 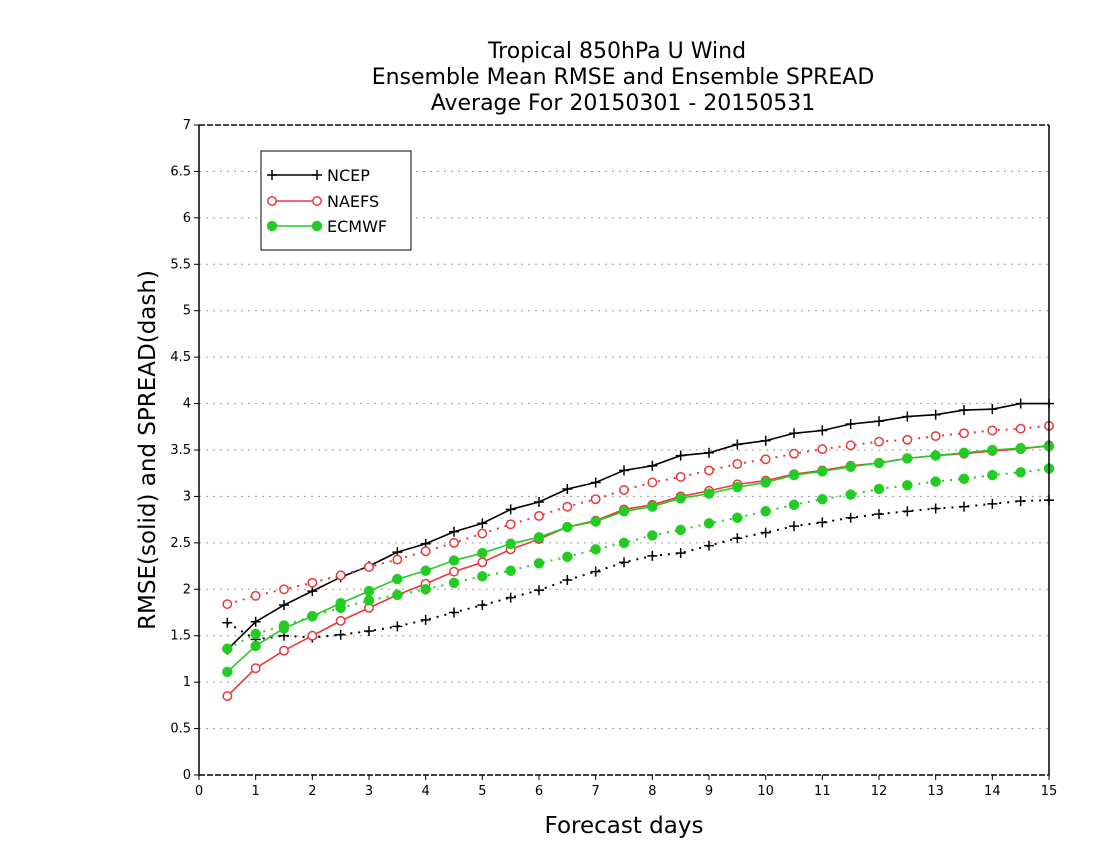 I want to click on x-tick-label: 10, so click(x=765, y=791).